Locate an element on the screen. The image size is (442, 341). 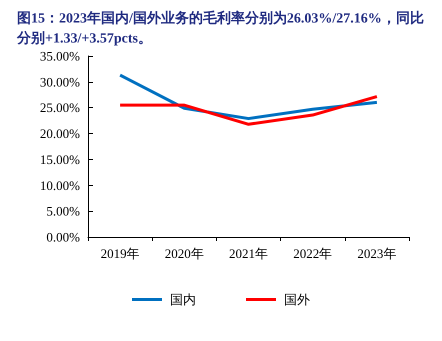
y-tick-label: 20.00% is located at coordinates (60, 134).